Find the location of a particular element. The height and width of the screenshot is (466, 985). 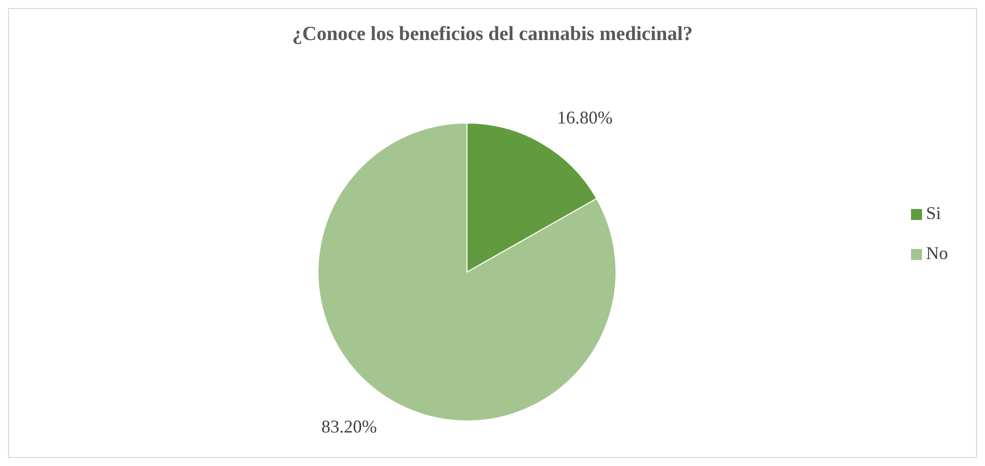

legend-label: No is located at coordinates (937, 253).